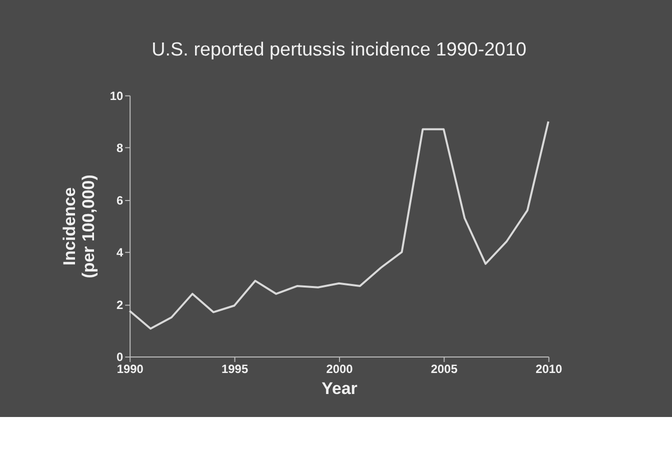 The height and width of the screenshot is (456, 672). I want to click on y-tick-label: 8, so click(120, 148).